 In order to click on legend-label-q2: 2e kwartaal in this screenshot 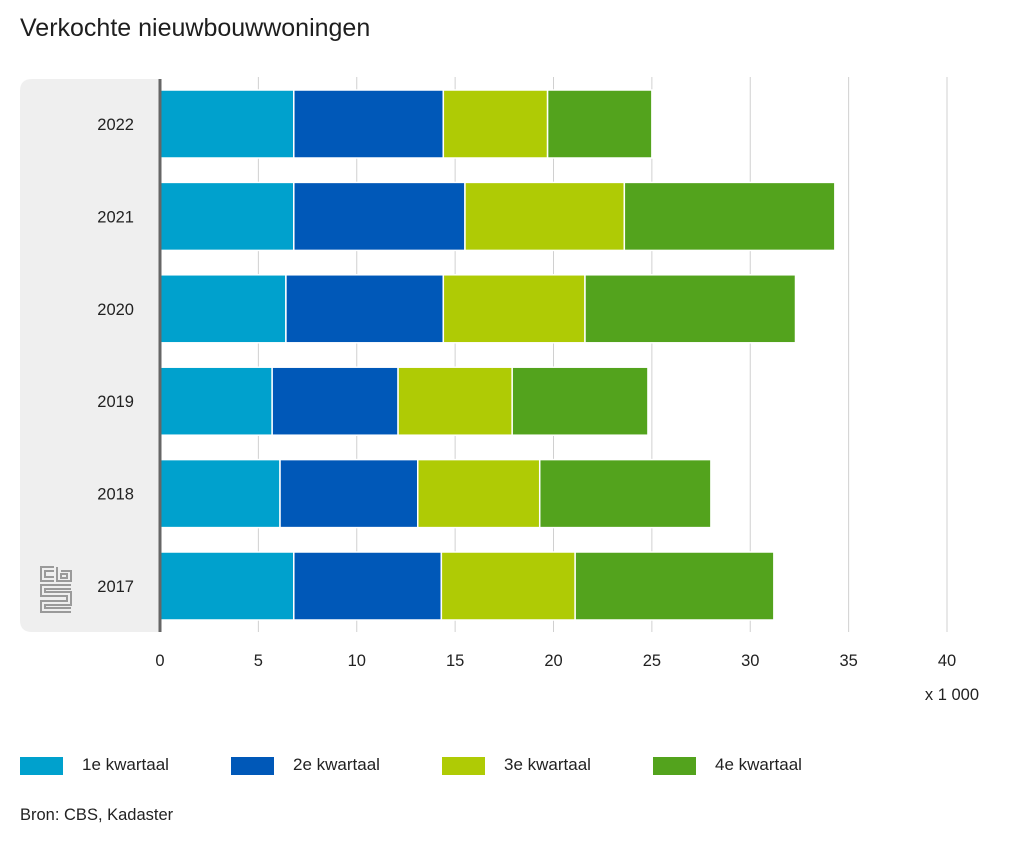, I will do `click(336, 764)`.